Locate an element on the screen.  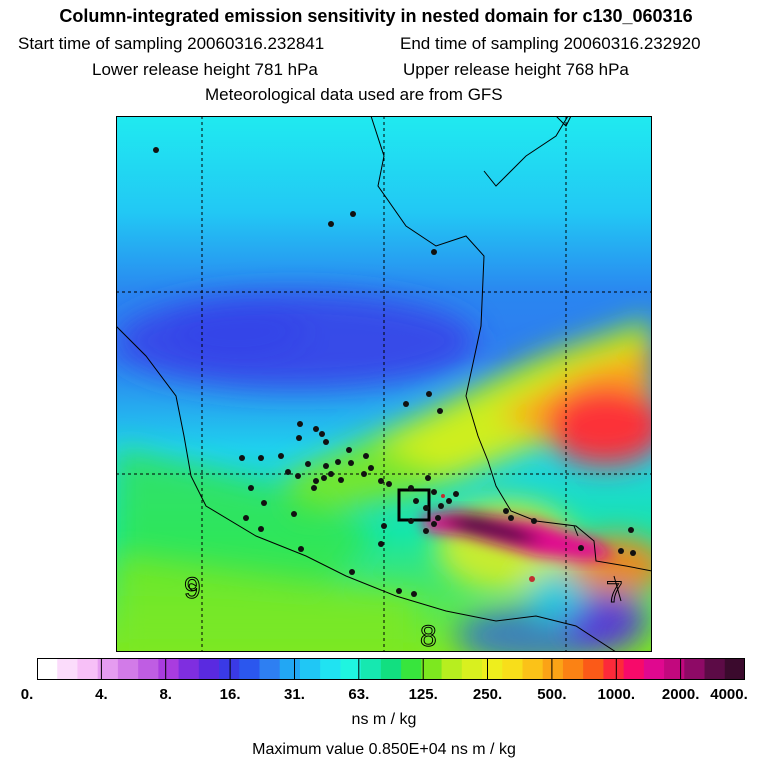
colorbar-tick-label: 500. is located at coordinates (552, 694).